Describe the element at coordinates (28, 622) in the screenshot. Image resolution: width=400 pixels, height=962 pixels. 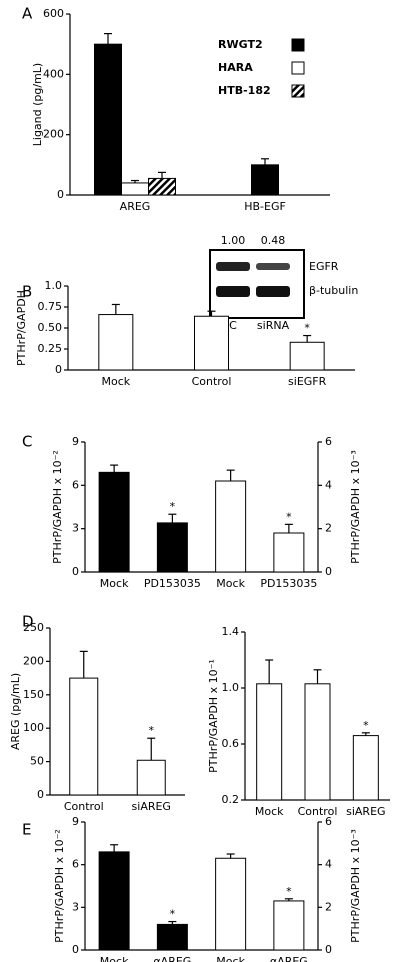
I see `panel-letter: D` at that location.